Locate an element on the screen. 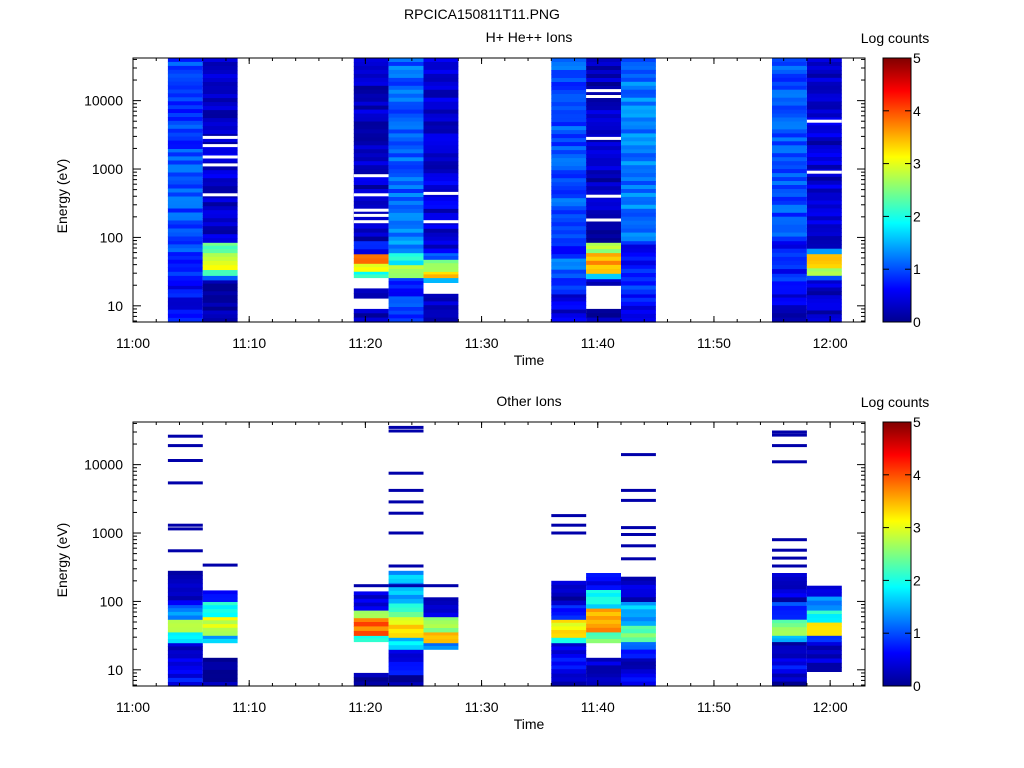  colorbar-frame is located at coordinates (897, 554).